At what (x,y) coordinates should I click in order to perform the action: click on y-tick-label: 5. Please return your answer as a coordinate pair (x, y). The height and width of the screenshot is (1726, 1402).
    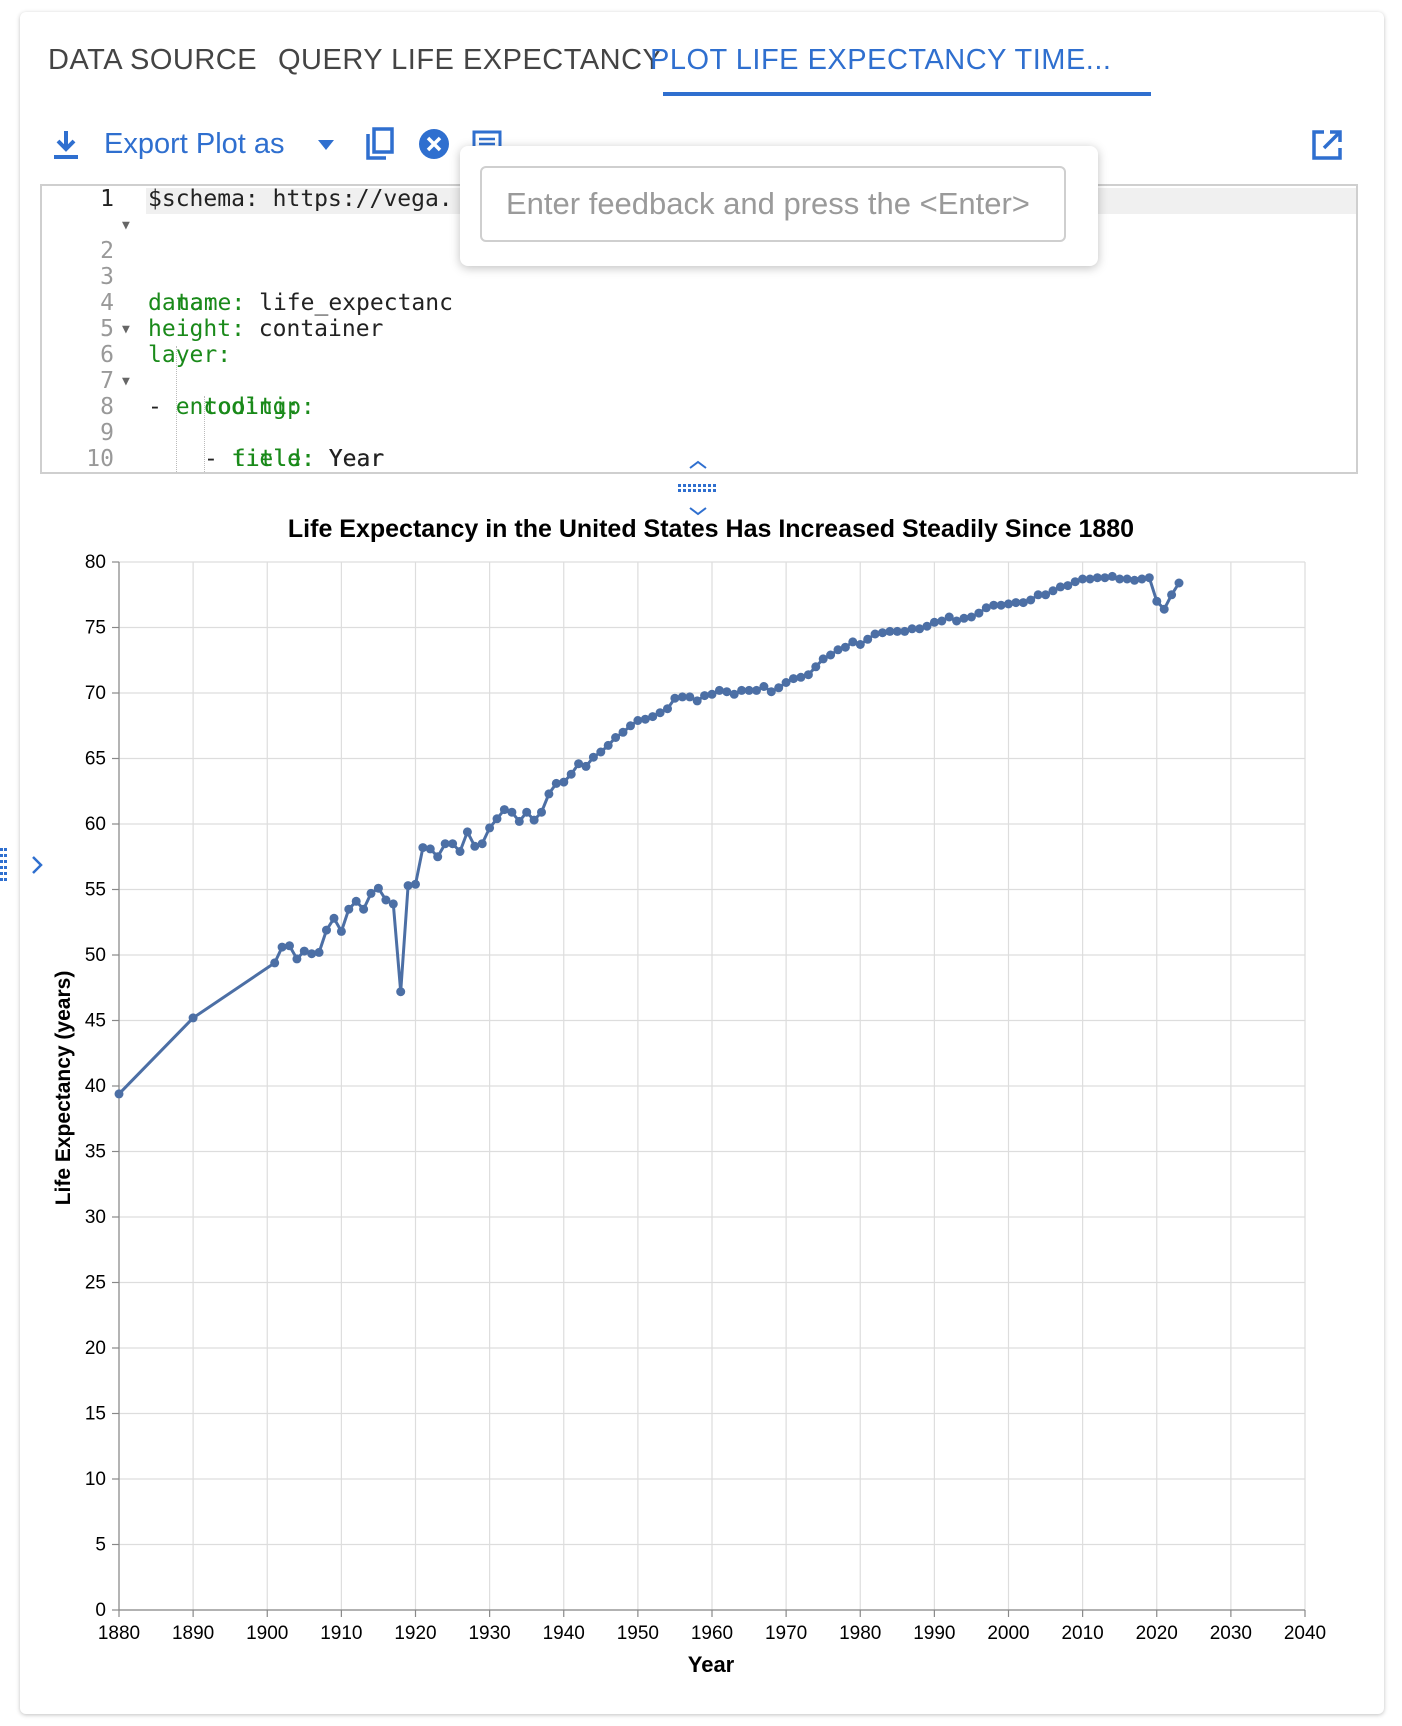
    Looking at the image, I should click on (100, 1545).